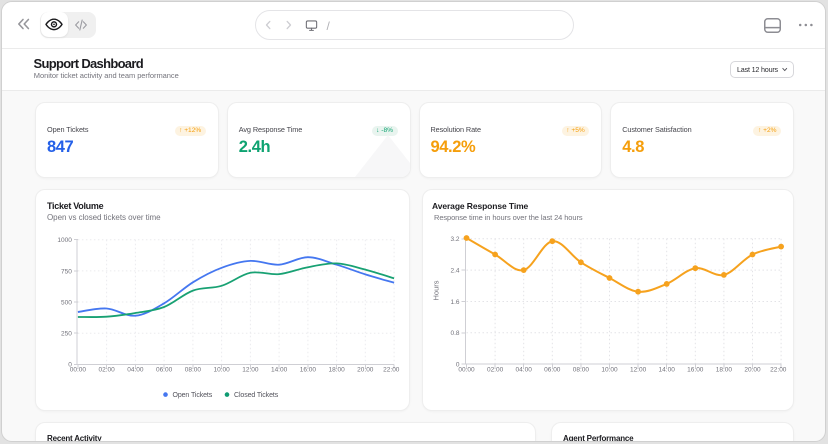  I want to click on svg-text: 250, so click(66, 334).